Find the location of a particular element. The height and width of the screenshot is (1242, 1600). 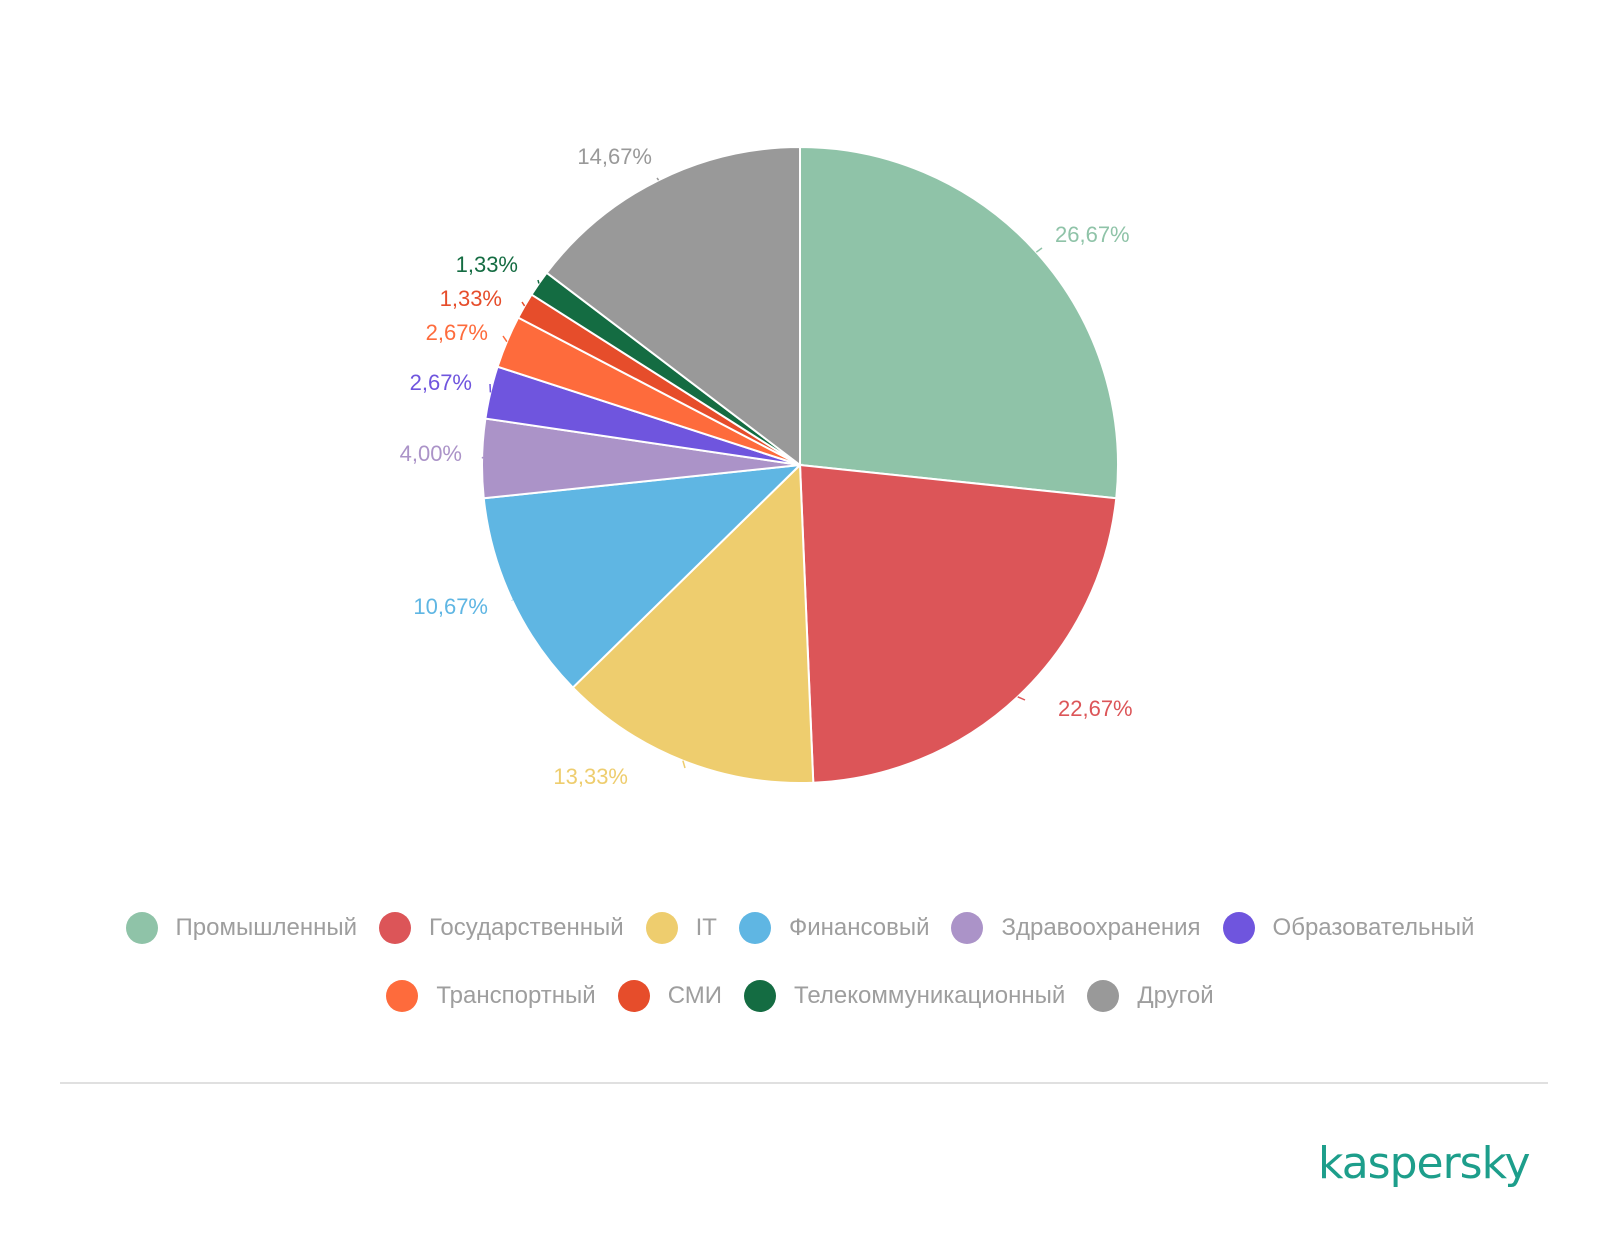

divider is located at coordinates (804, 1083).